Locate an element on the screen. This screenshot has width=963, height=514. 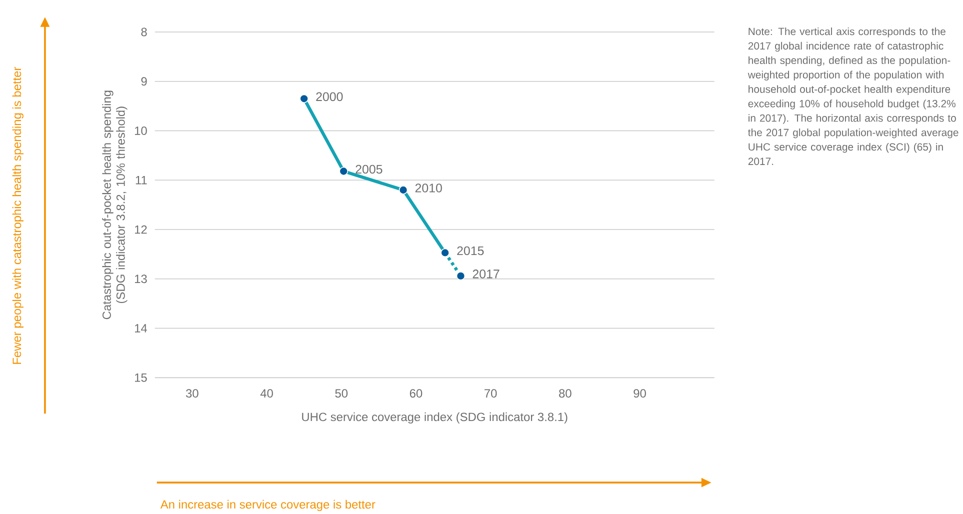
annotation: 2015 is located at coordinates (470, 250).